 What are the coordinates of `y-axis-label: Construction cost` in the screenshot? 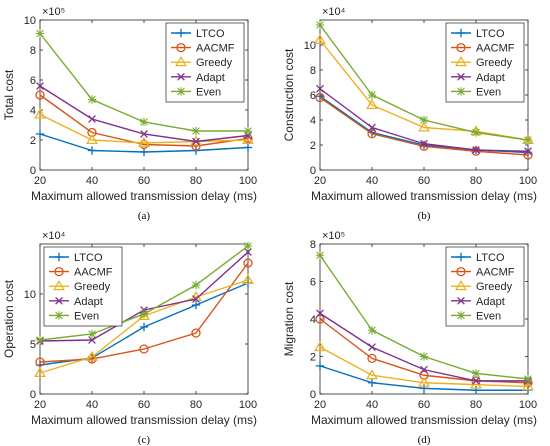 It's located at (289, 94).